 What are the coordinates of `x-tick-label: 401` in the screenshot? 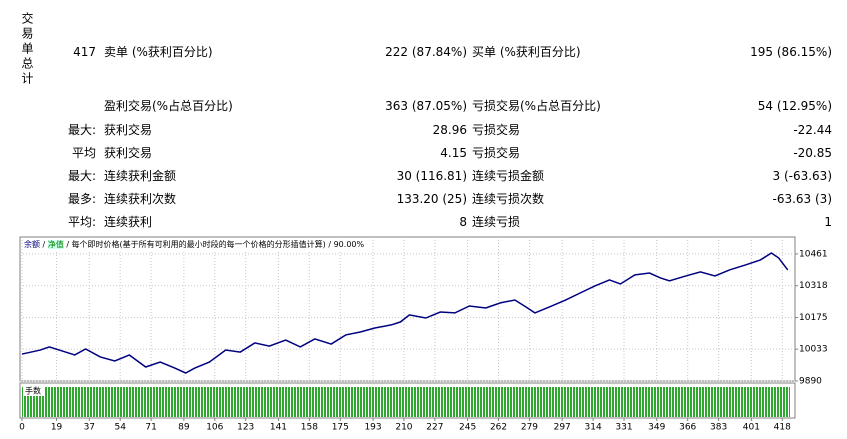 It's located at (751, 428).